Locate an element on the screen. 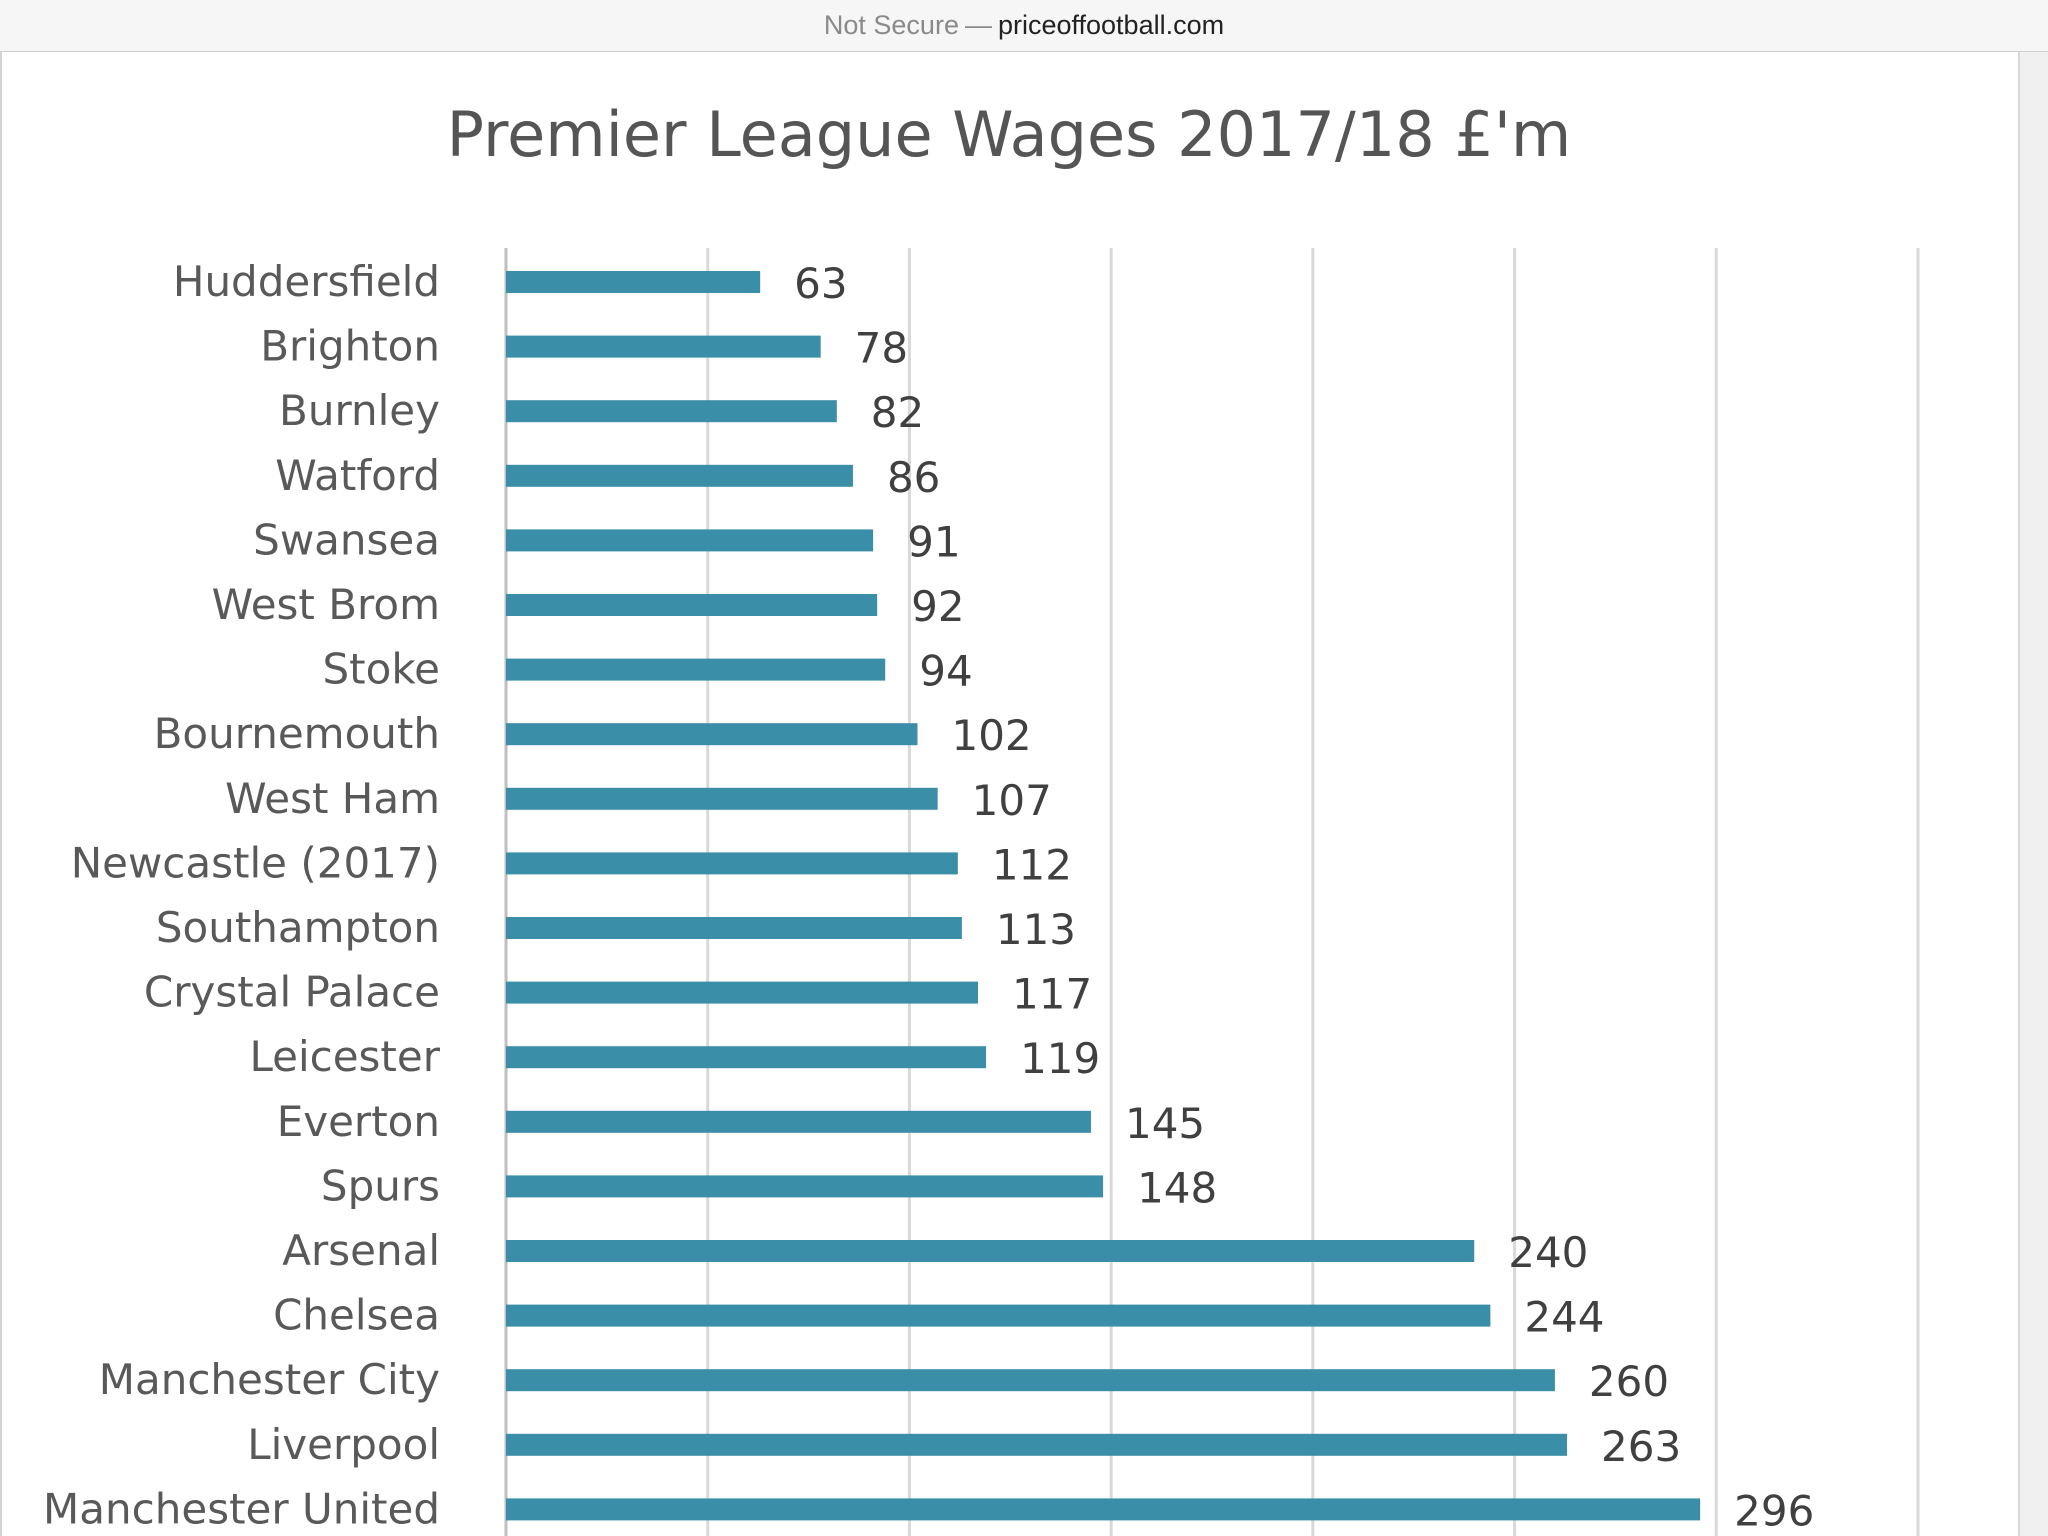 Image resolution: width=2048 pixels, height=1536 pixels. category-label: Everton is located at coordinates (358, 1121).